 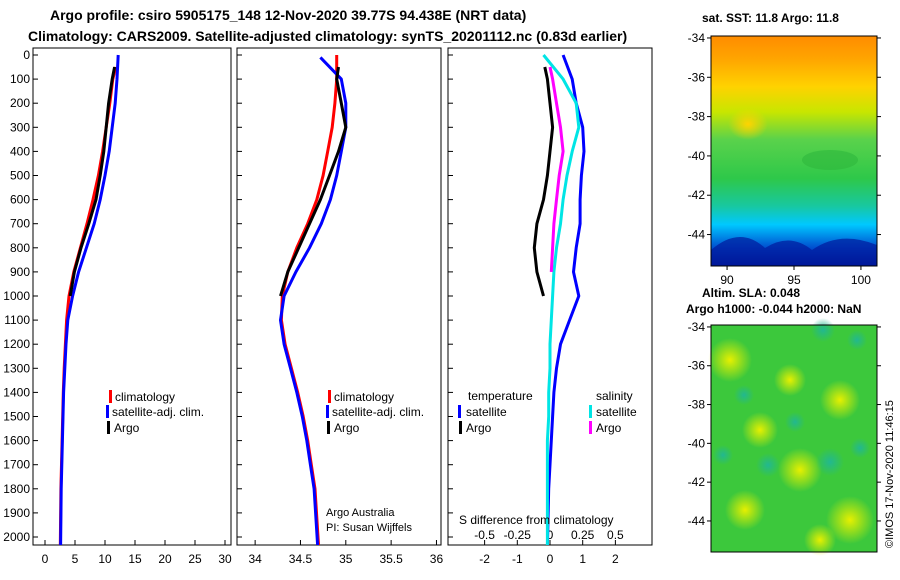 I want to click on sst-map-title: sat. SST: 11.8 Argo: 11.8, so click(x=770, y=18).